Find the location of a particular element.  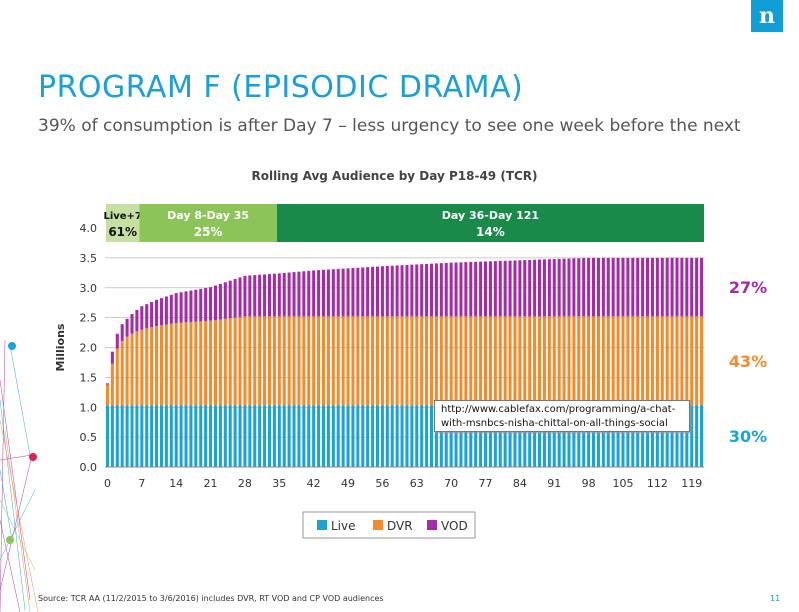

legend-swatch-vod is located at coordinates (432, 525).